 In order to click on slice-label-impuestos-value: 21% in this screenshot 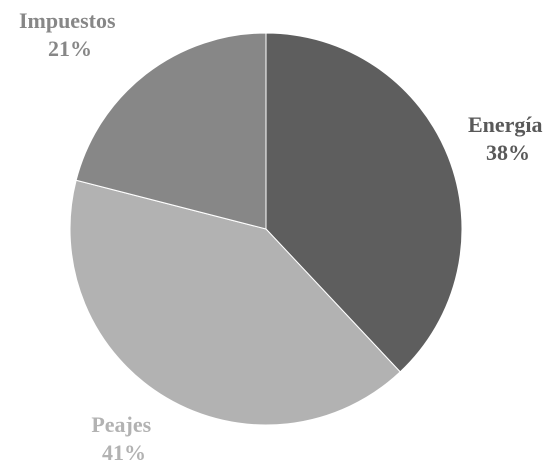, I will do `click(70, 48)`.